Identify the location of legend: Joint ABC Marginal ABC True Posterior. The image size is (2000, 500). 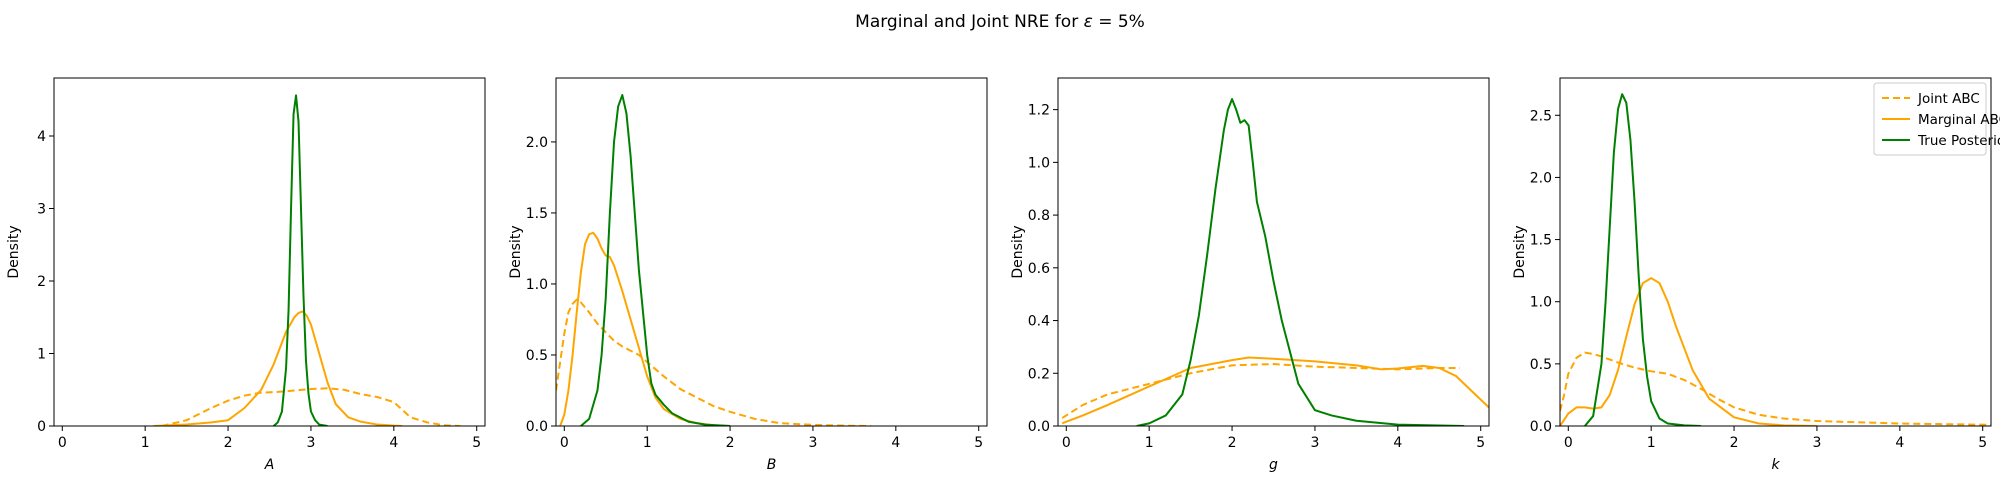
(1936, 119).